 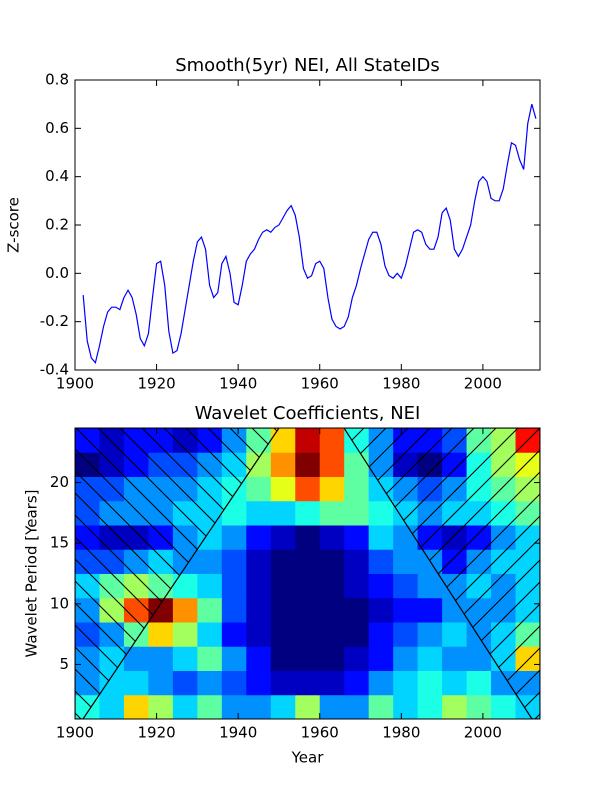 What do you see at coordinates (308, 758) in the screenshot?
I see `x-axis-label: Year` at bounding box center [308, 758].